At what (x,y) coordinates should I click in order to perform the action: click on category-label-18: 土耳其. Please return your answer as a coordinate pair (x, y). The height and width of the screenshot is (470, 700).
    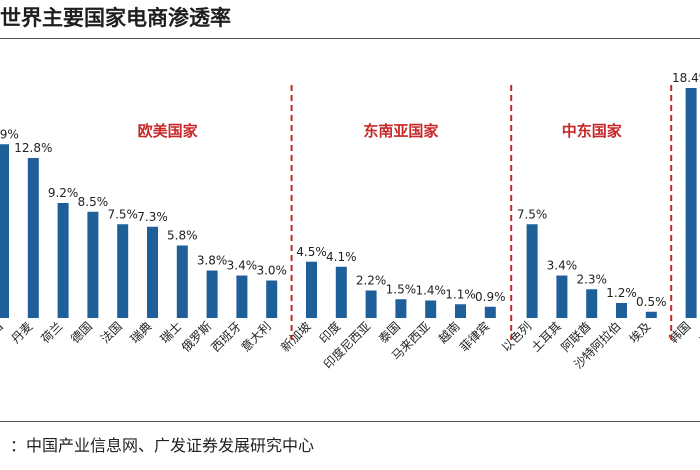
    Looking at the image, I should click on (546, 336).